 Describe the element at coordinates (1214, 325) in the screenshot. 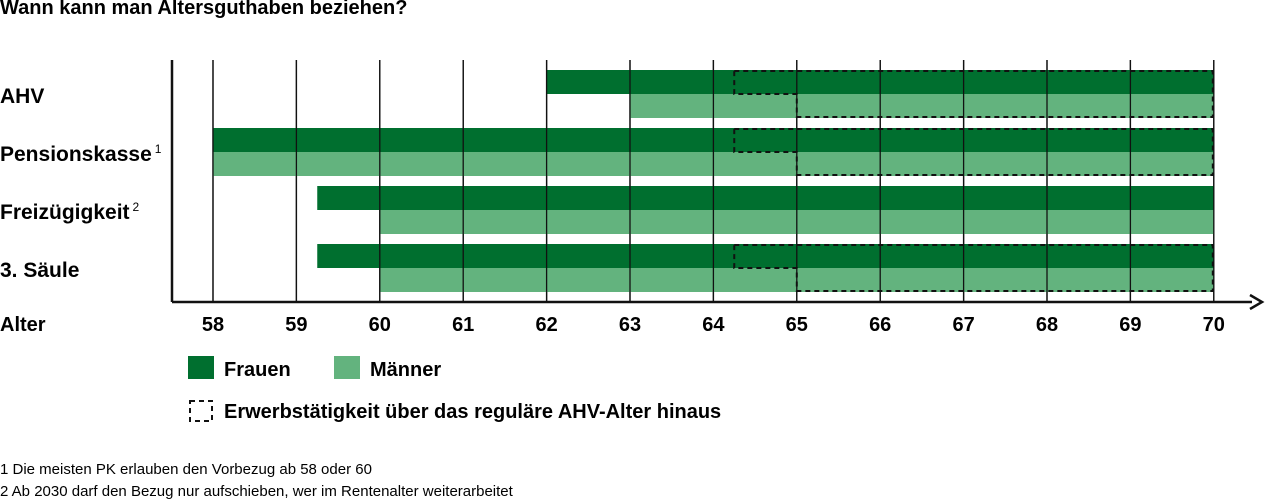

I see `x-tick-label: 70` at that location.